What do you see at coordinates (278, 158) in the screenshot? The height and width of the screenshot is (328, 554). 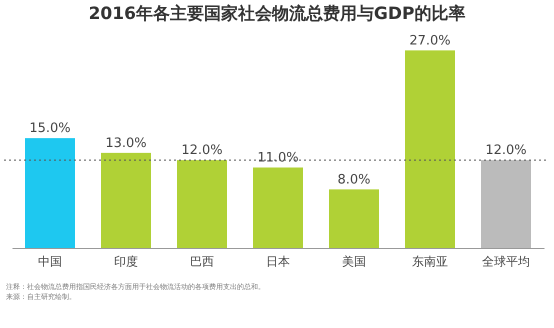 I see `data-label: 11.0%` at bounding box center [278, 158].